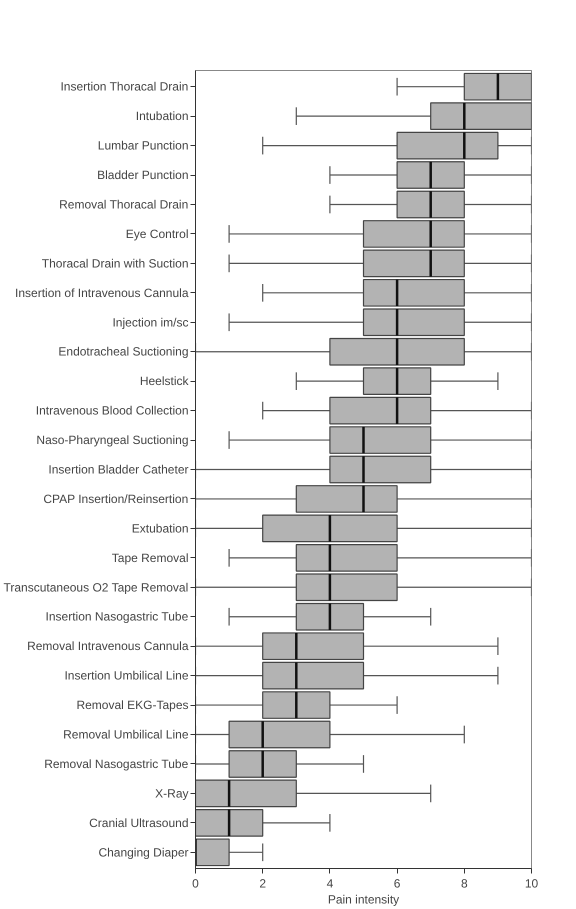 This screenshot has width=576, height=909. I want to click on y-tick-label: Cranial Ultrasound, so click(139, 823).